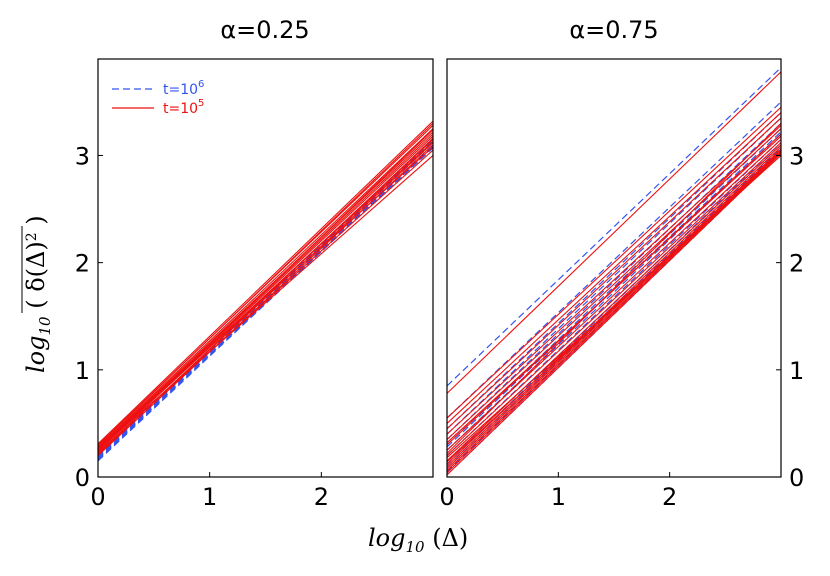  What do you see at coordinates (613, 30) in the screenshot?
I see `right-panel-title: α=0.75` at bounding box center [613, 30].